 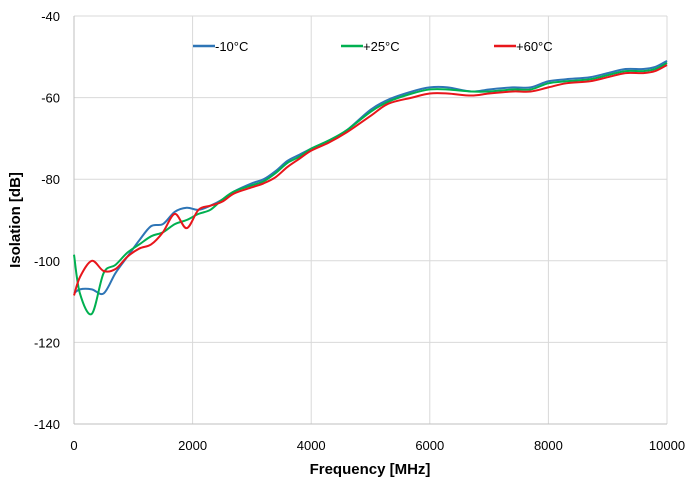 I want to click on x-tick-label: 0, so click(x=73, y=445).